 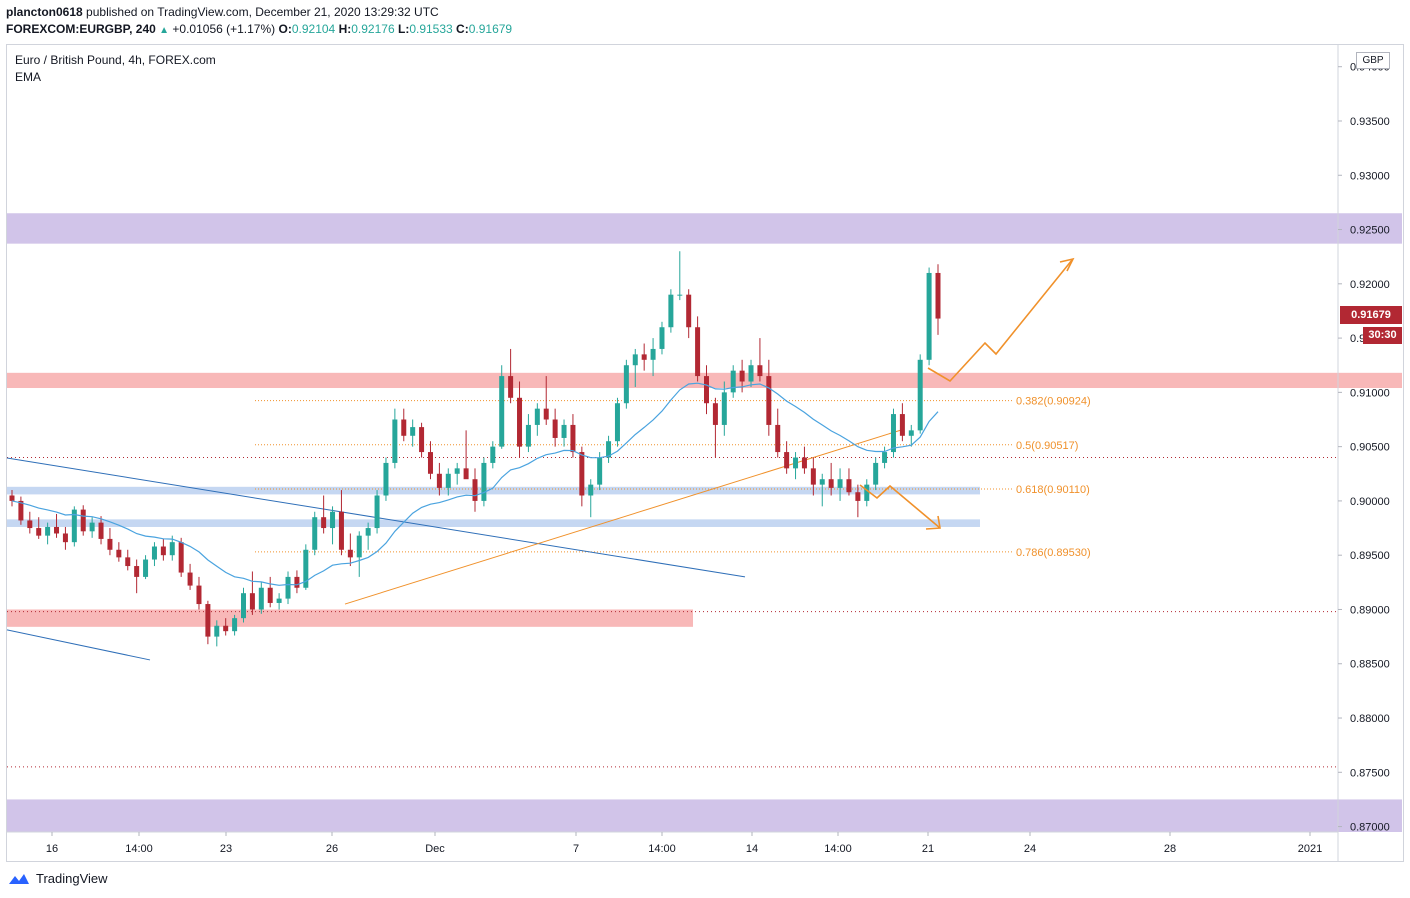 What do you see at coordinates (622, 517) in the screenshot?
I see `ascending-trendline` at bounding box center [622, 517].